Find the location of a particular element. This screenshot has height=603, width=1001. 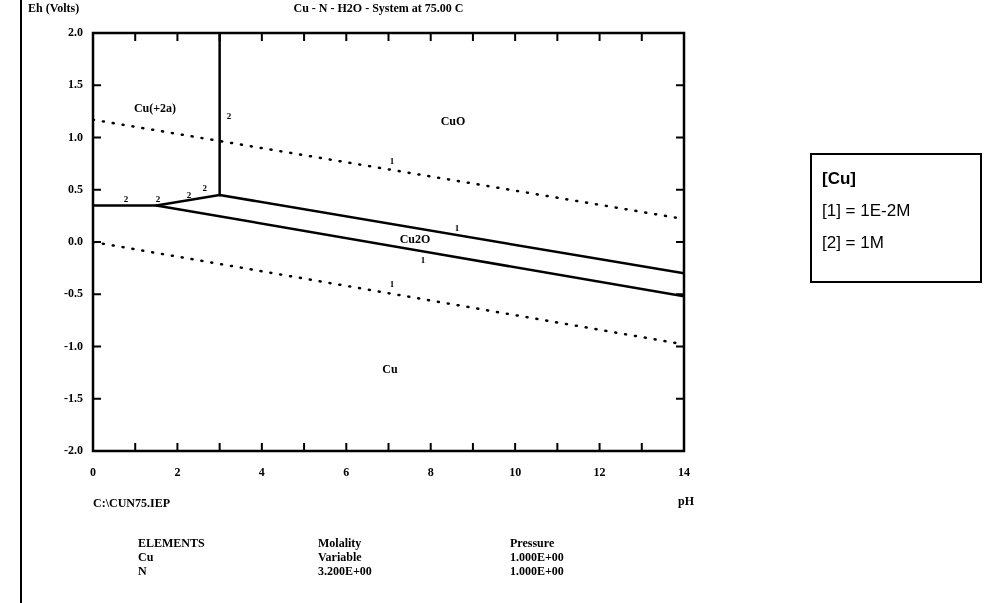

text: Cu is located at coordinates (146, 557).